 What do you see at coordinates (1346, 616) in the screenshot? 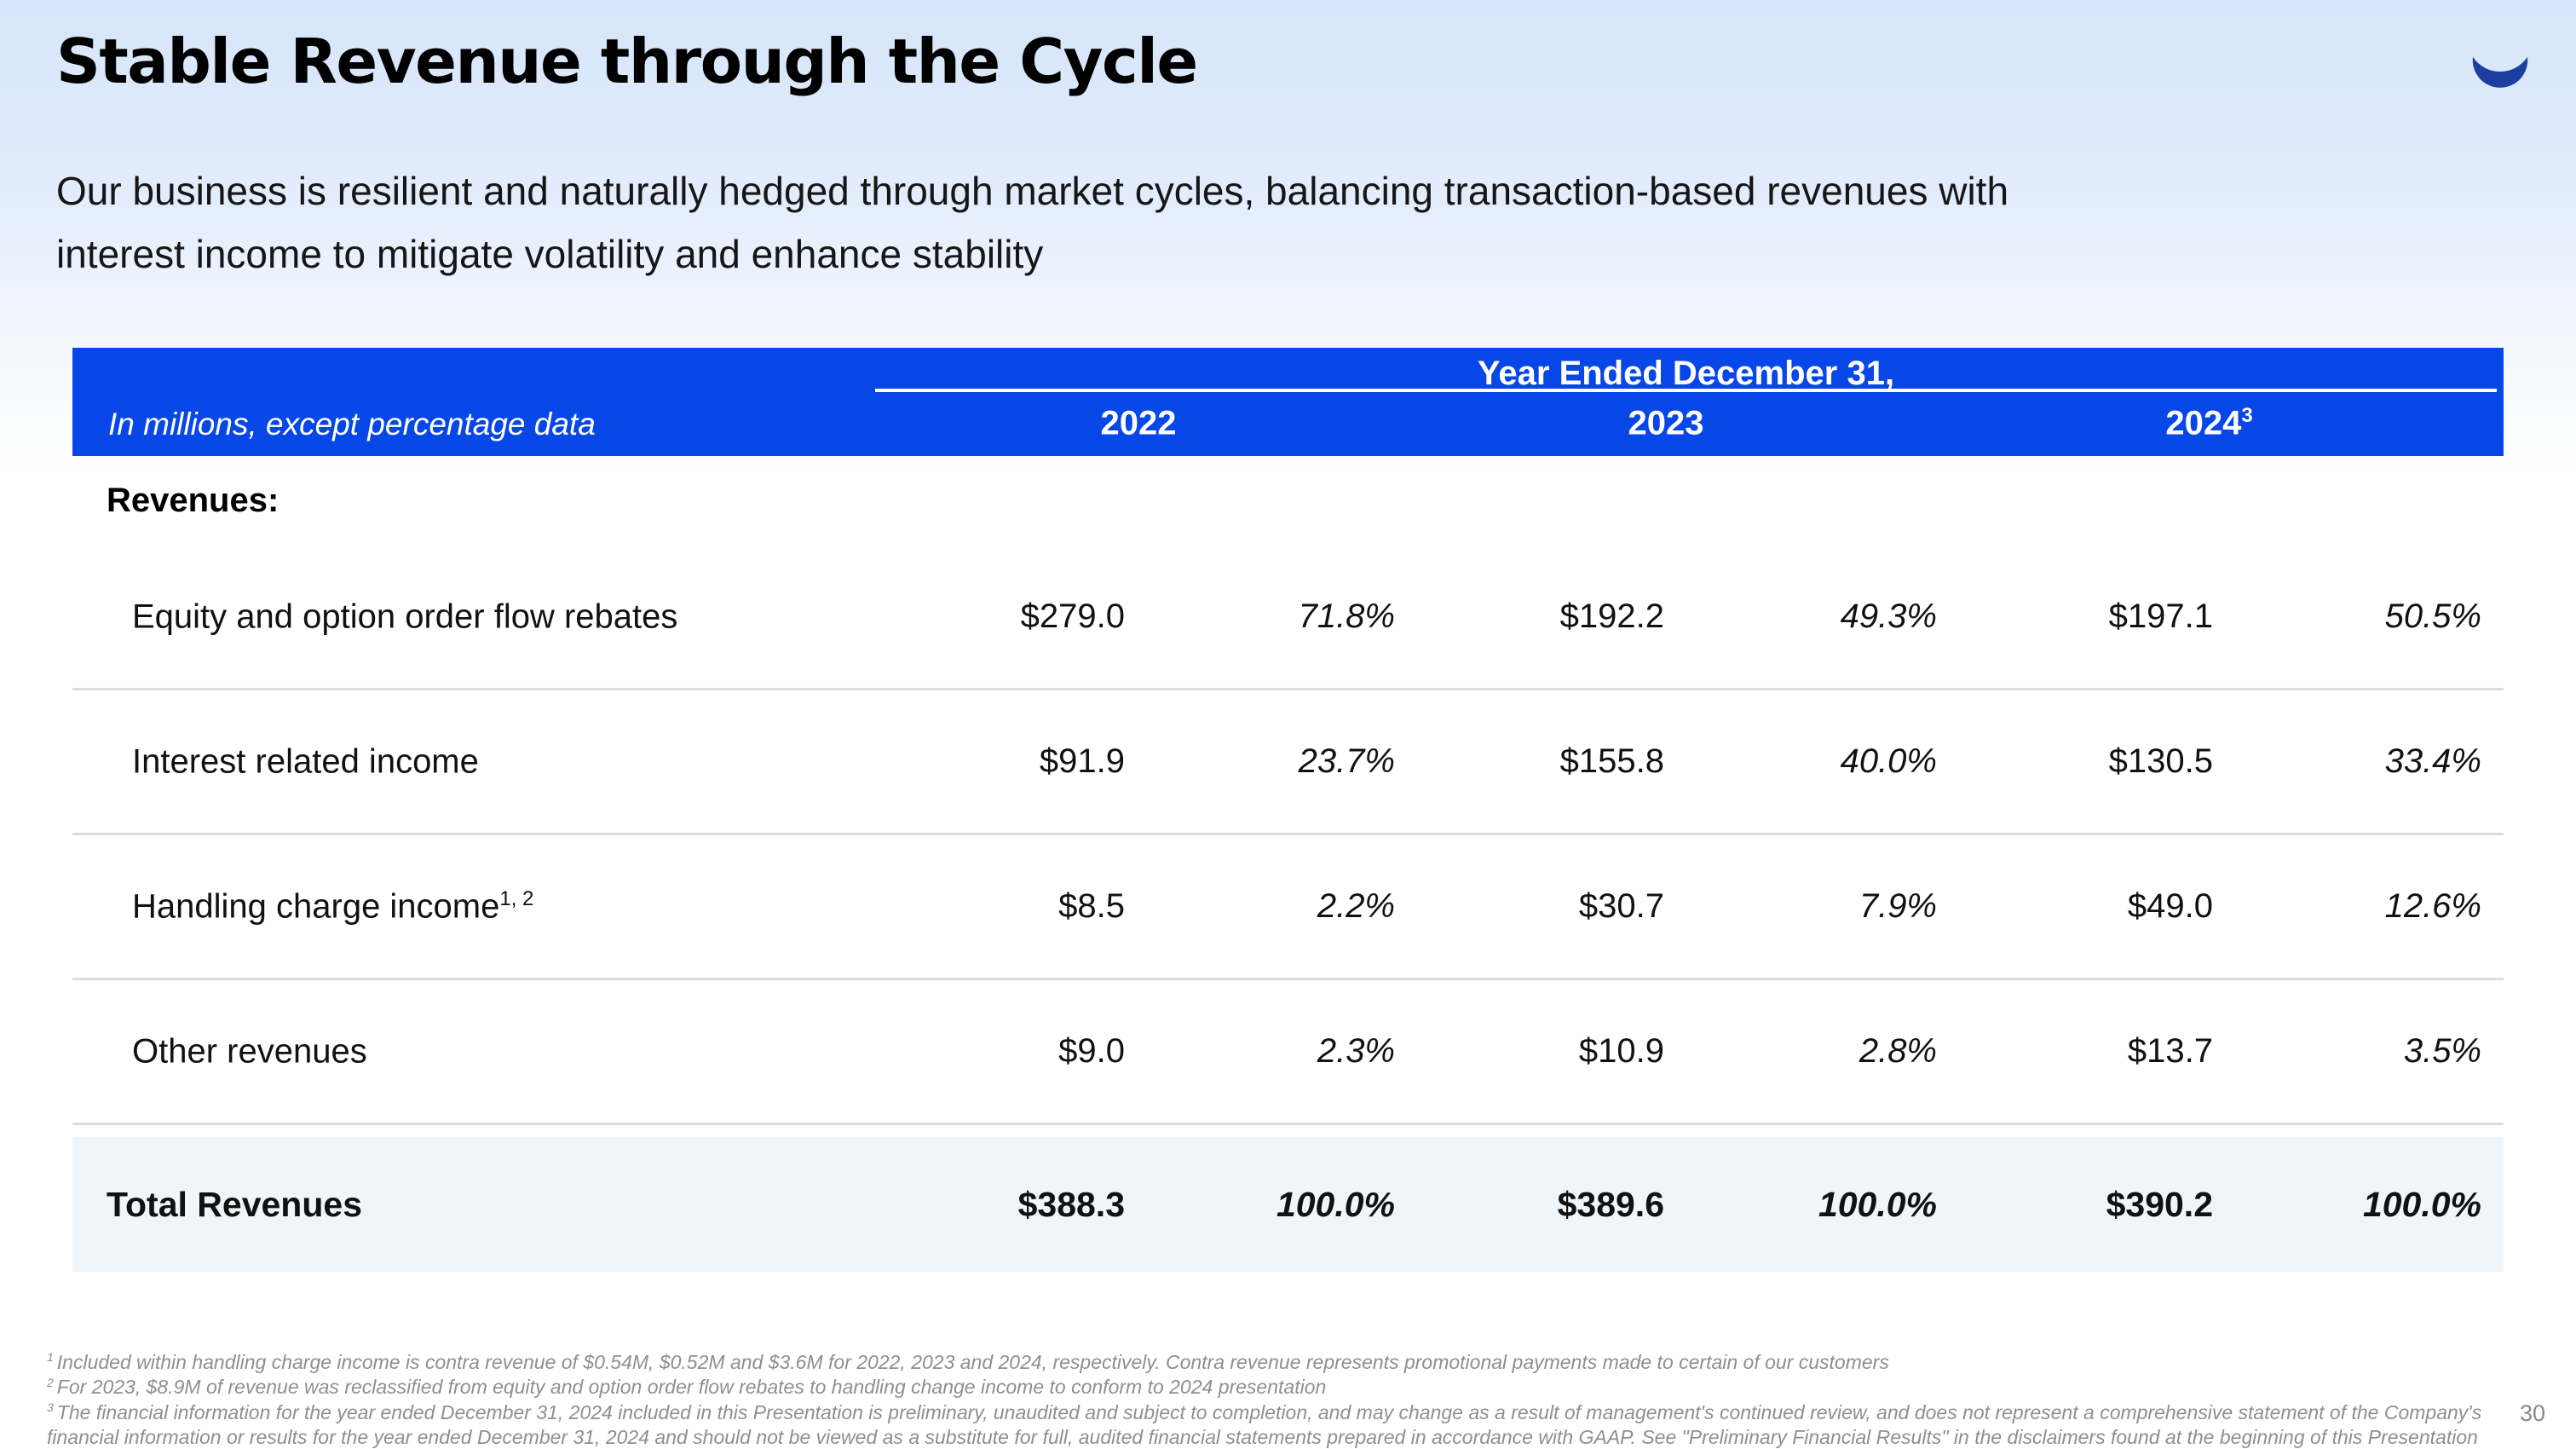
I see `percent-cell: 71.8%` at bounding box center [1346, 616].